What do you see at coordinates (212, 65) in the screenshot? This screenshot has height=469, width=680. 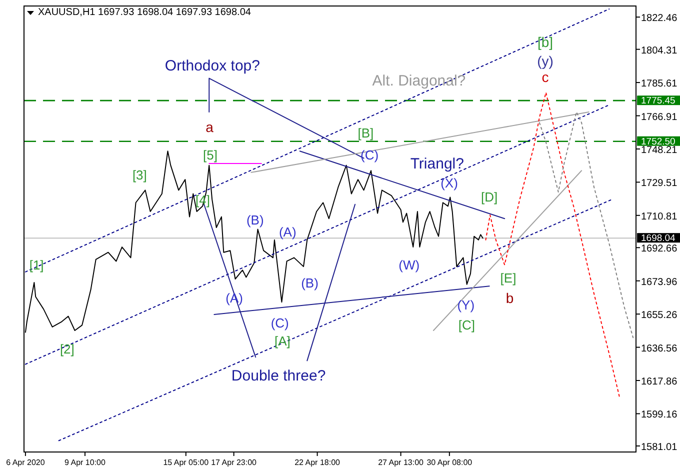 I see `annotation: Orthodox top?` at bounding box center [212, 65].